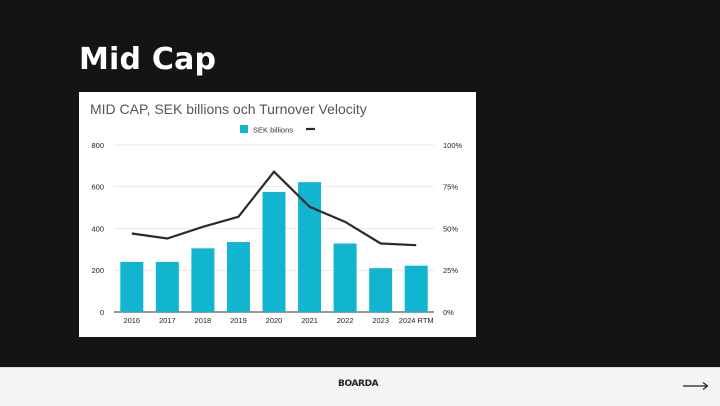 The image size is (720, 406). What do you see at coordinates (416, 320) in the screenshot?
I see `x-tick-label: 2024 RTM` at bounding box center [416, 320].